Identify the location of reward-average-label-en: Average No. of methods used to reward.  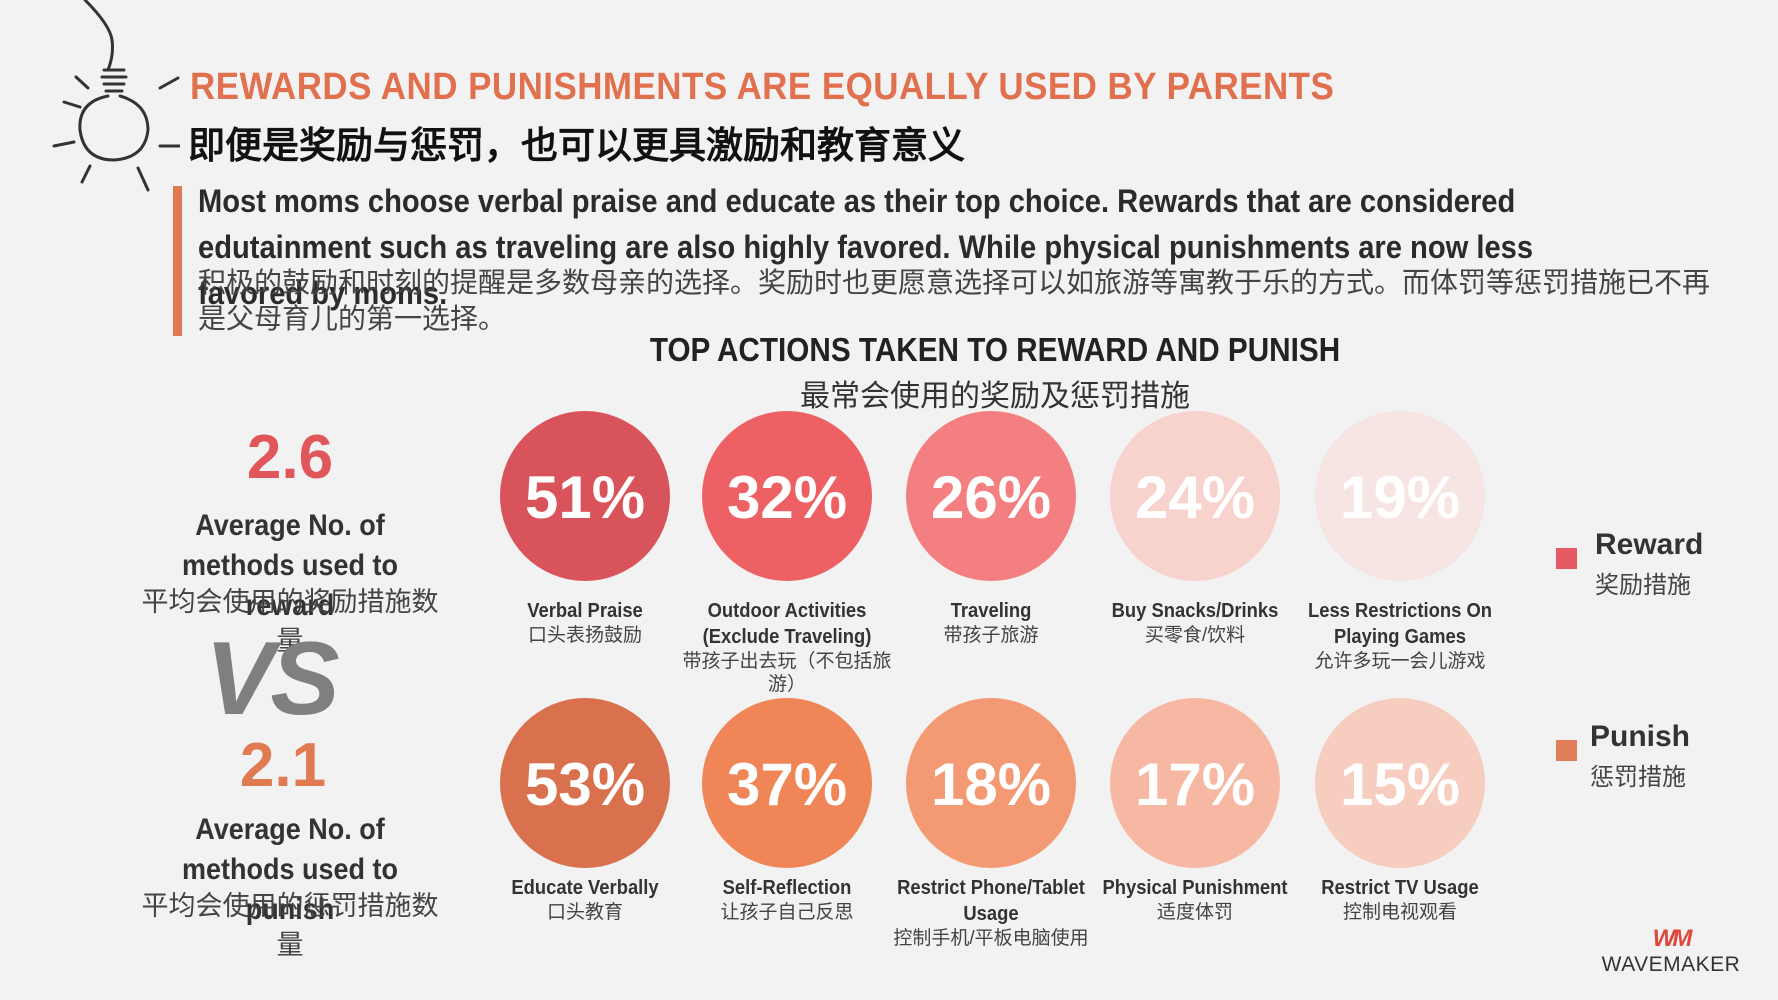
(289, 565).